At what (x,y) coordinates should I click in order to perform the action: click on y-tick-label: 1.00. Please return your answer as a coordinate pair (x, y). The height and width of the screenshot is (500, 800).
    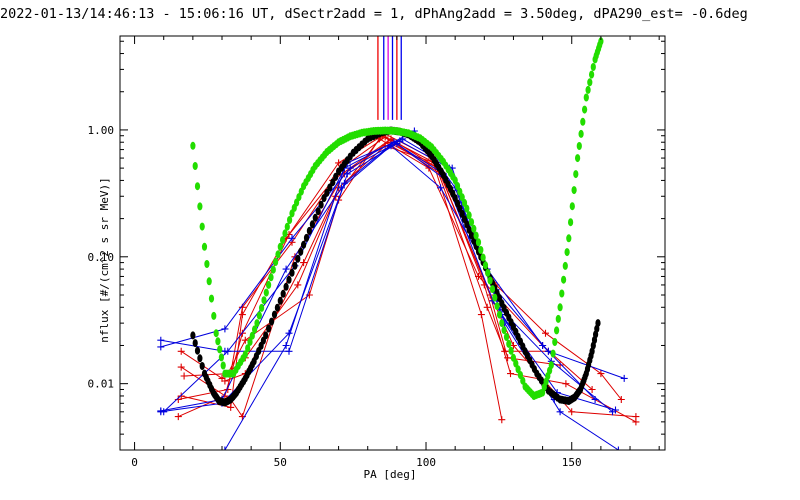
    Looking at the image, I should click on (101, 130).